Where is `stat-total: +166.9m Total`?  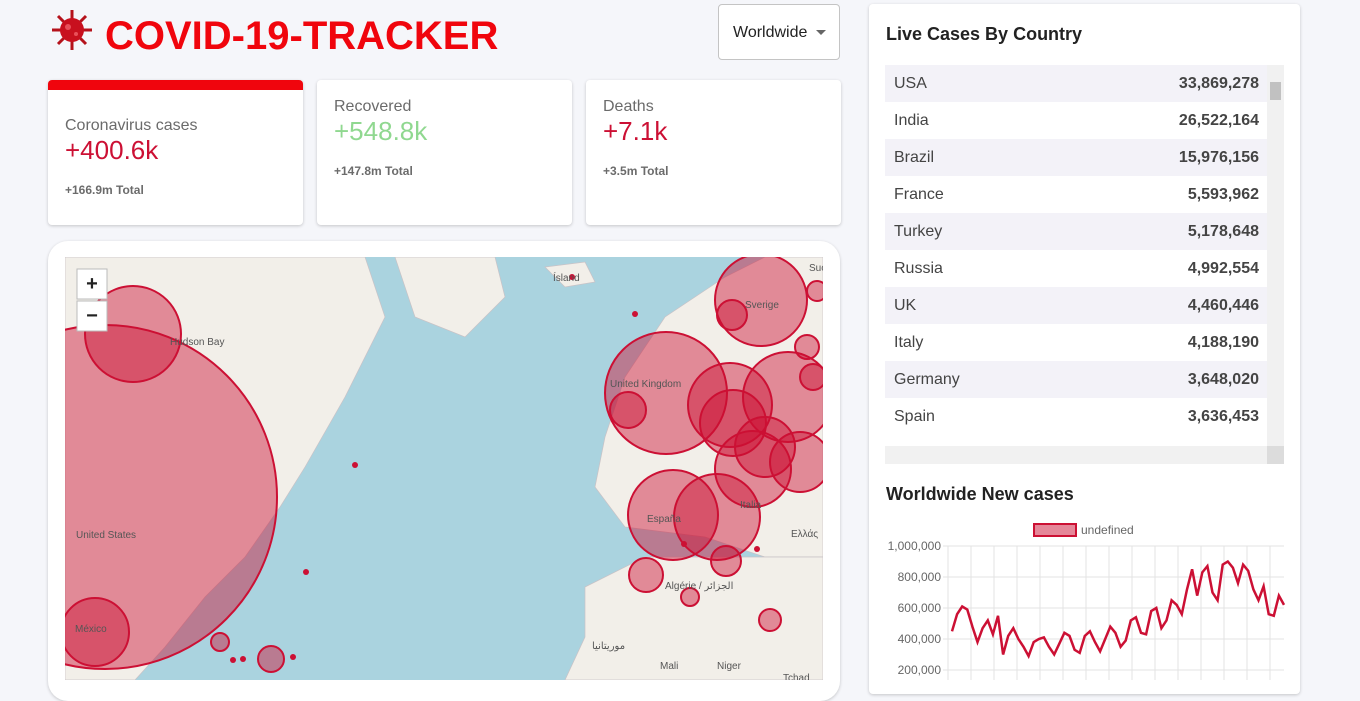 stat-total: +166.9m Total is located at coordinates (104, 190).